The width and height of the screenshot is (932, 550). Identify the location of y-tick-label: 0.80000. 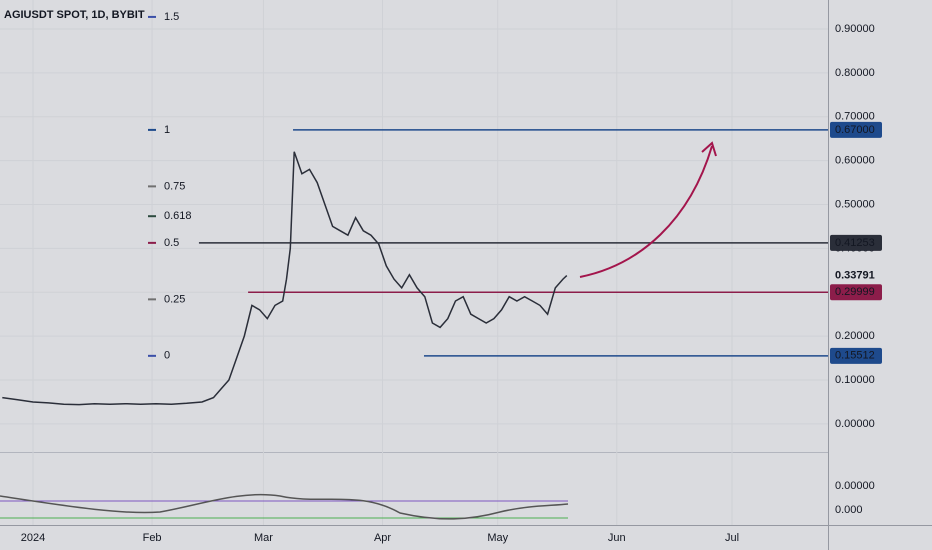
(855, 73).